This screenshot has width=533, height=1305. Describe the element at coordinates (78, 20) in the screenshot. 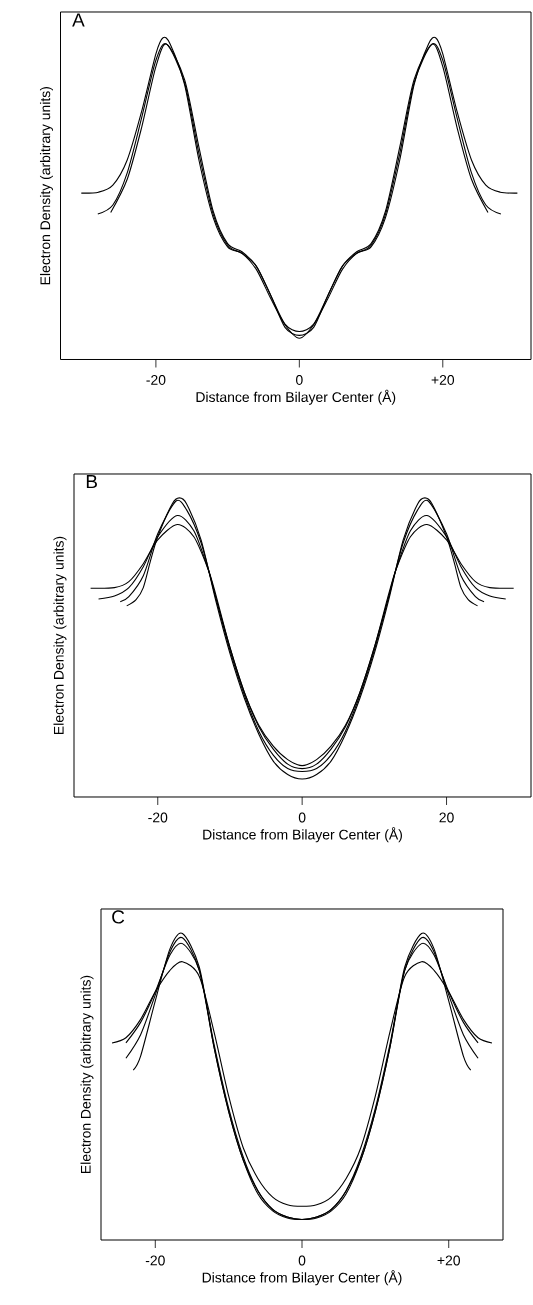

I see `chart-title: A` at that location.